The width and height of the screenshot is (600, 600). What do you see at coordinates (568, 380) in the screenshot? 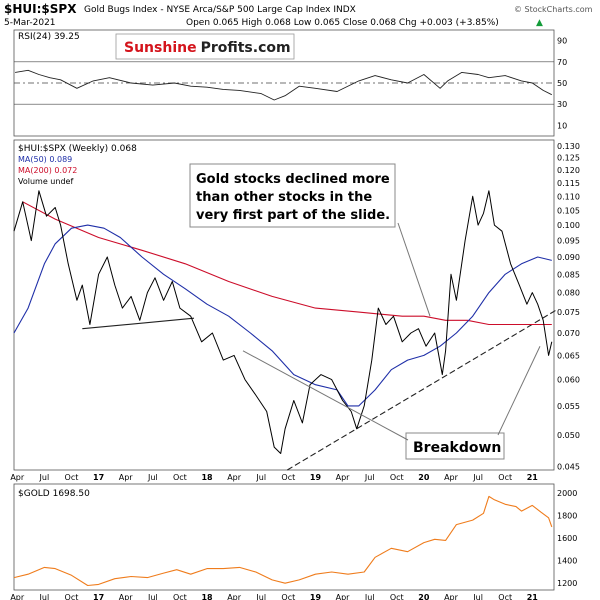
I see `price-ytick-label: 0.060` at bounding box center [568, 380].